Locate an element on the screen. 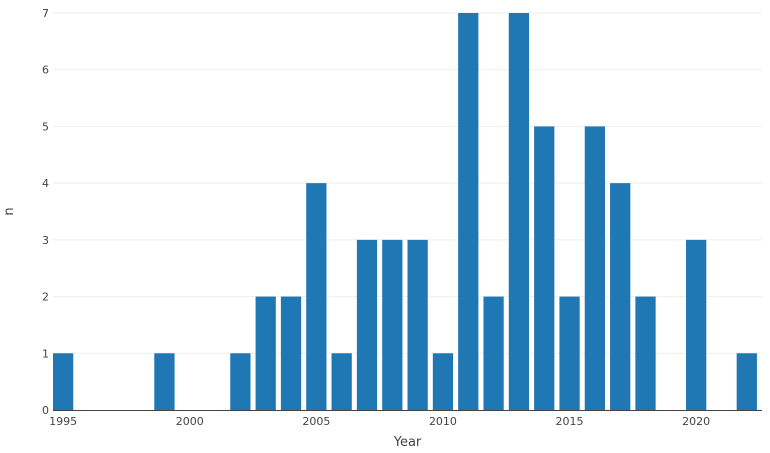  x-tick-label: 1995 is located at coordinates (63, 421).